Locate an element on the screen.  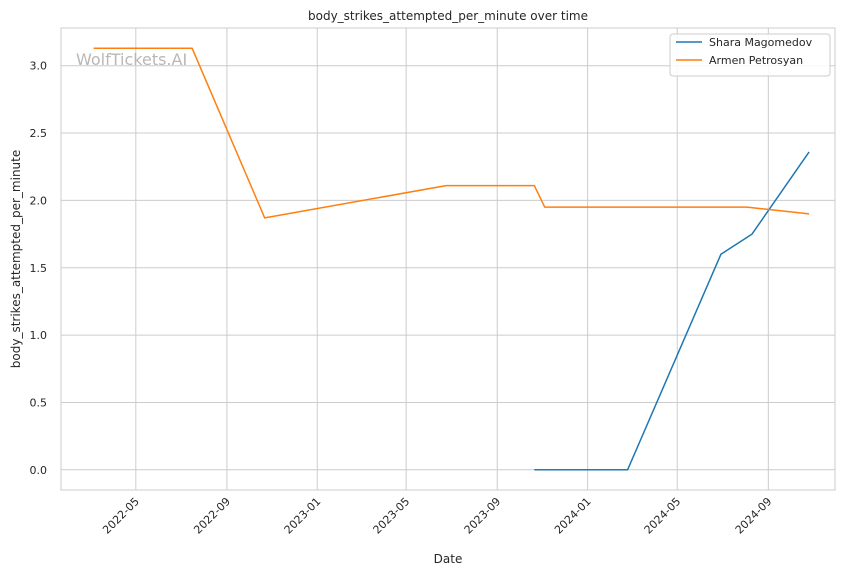
y-tick-label: 0.0 is located at coordinates (39, 470).